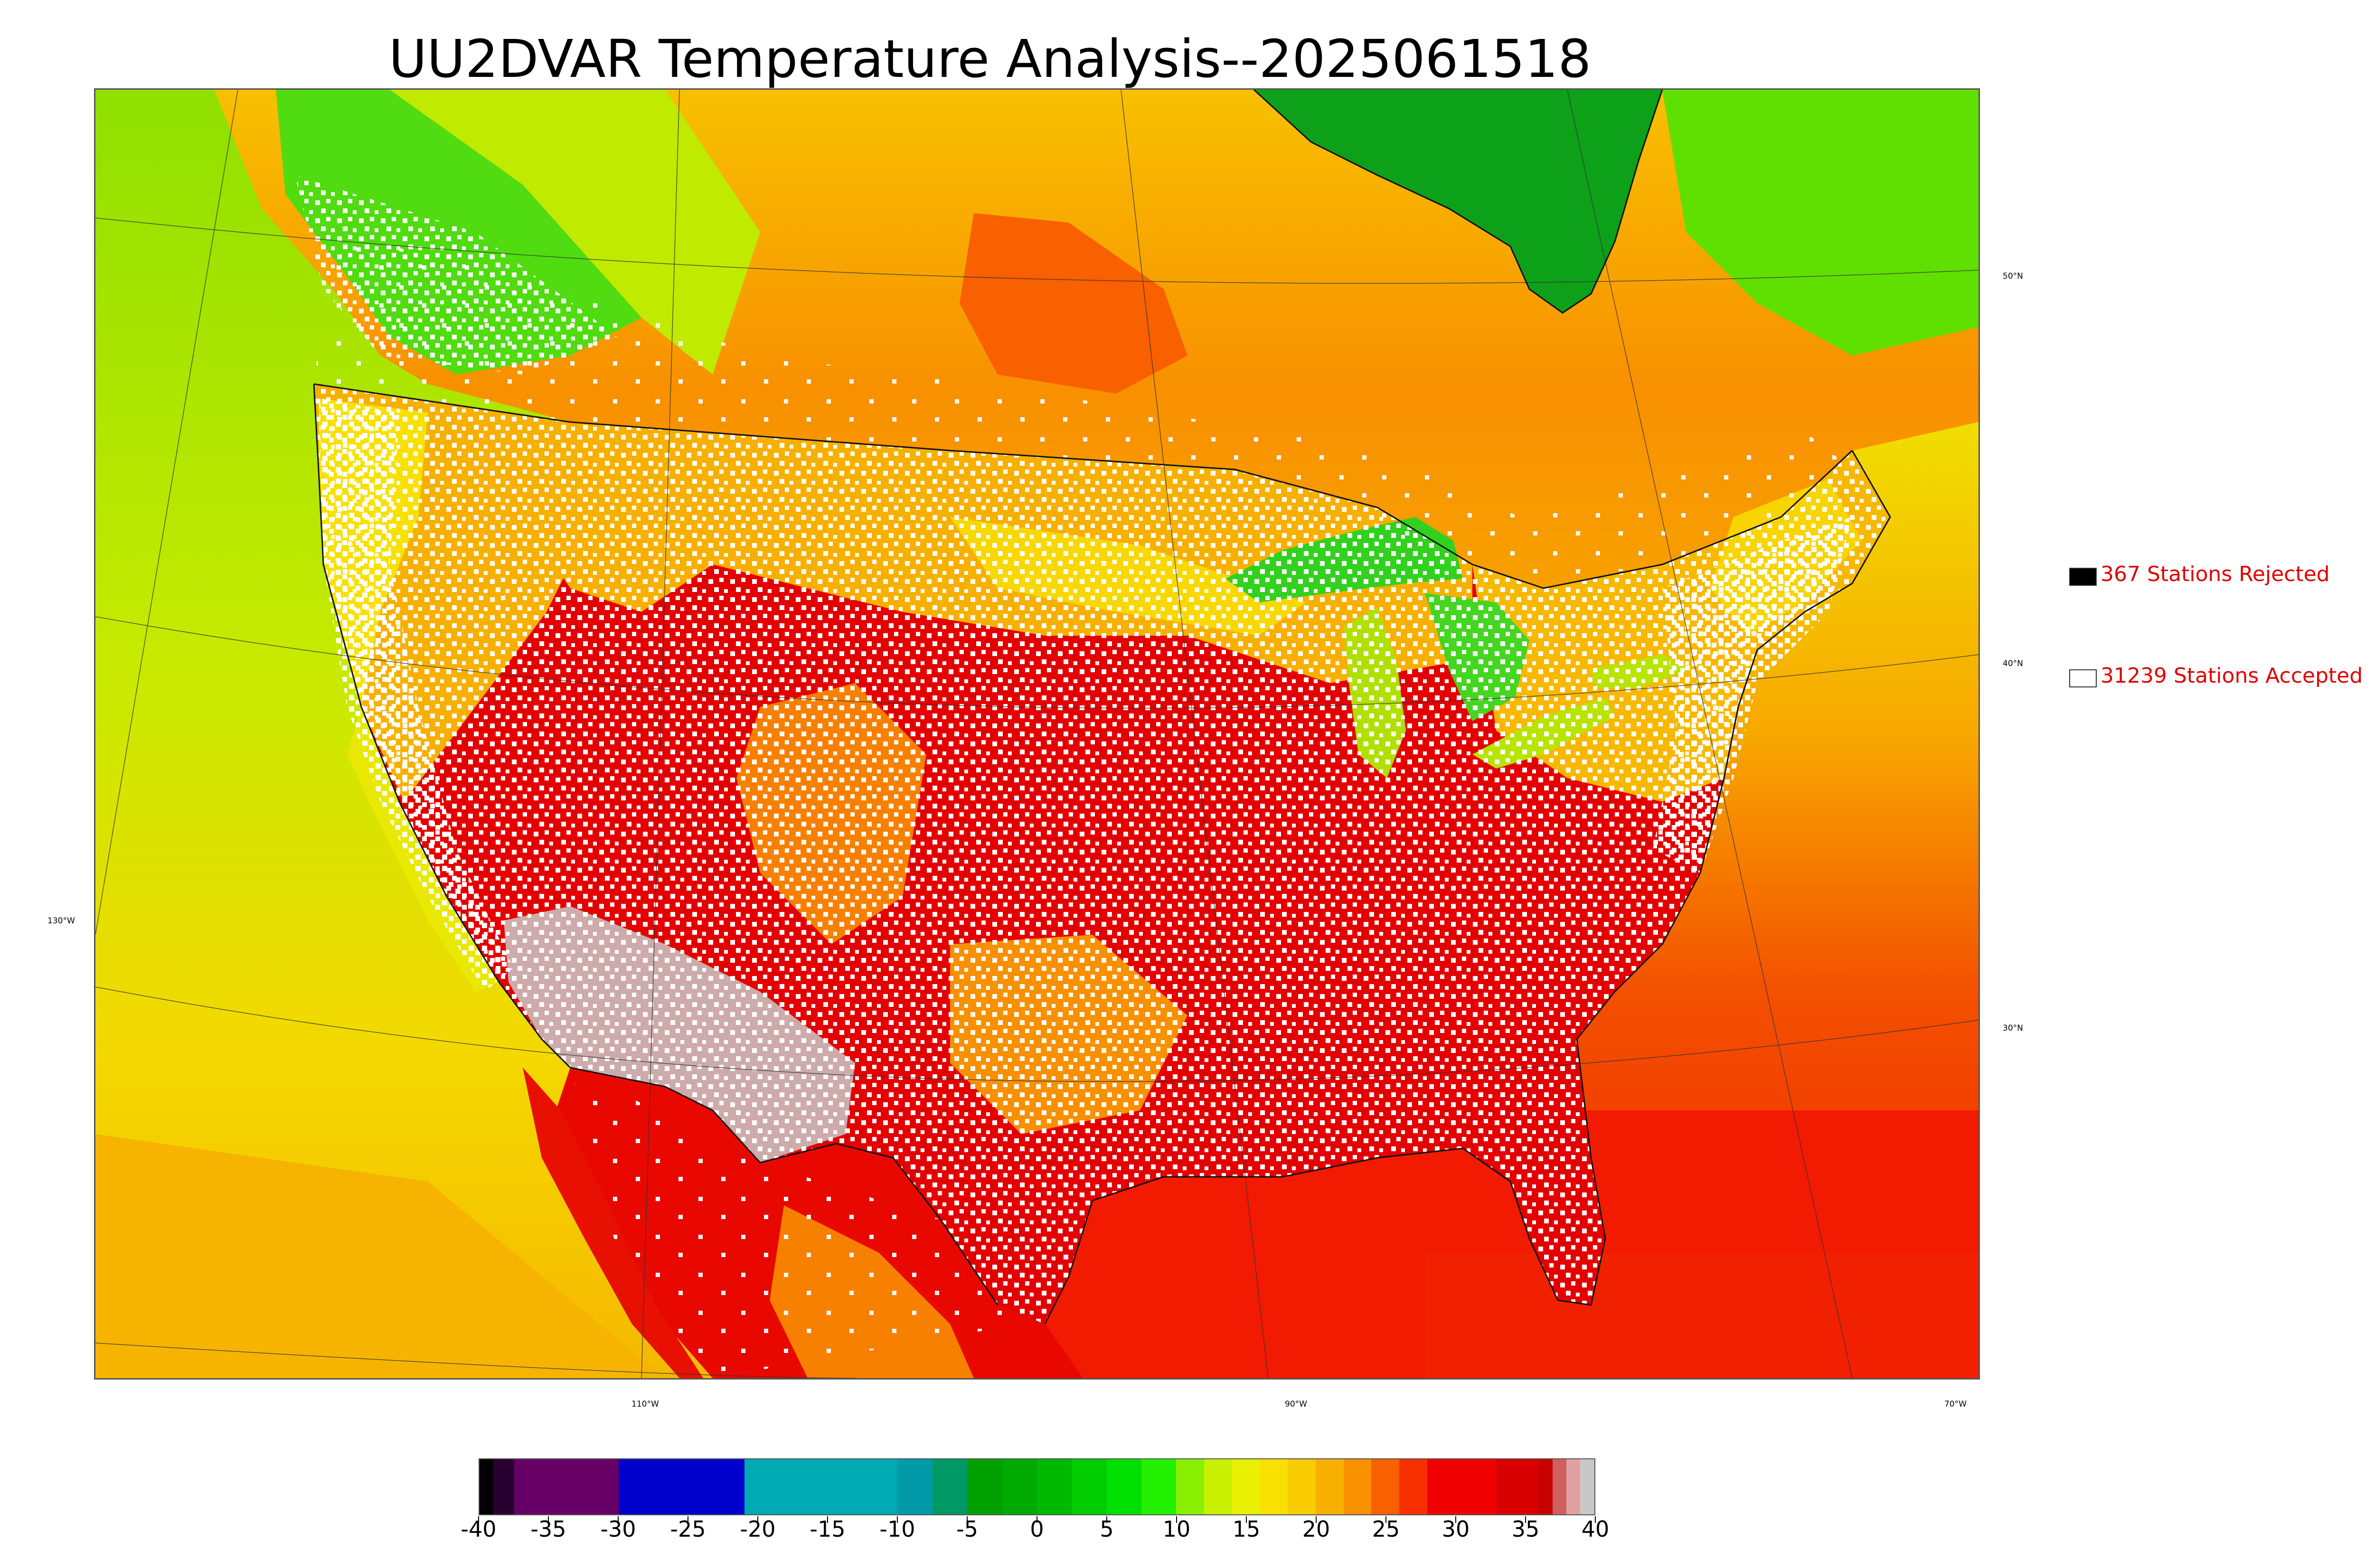 Image resolution: width=2374 pixels, height=1568 pixels. I want to click on lon-label-90w: 90°W, so click(1296, 1404).